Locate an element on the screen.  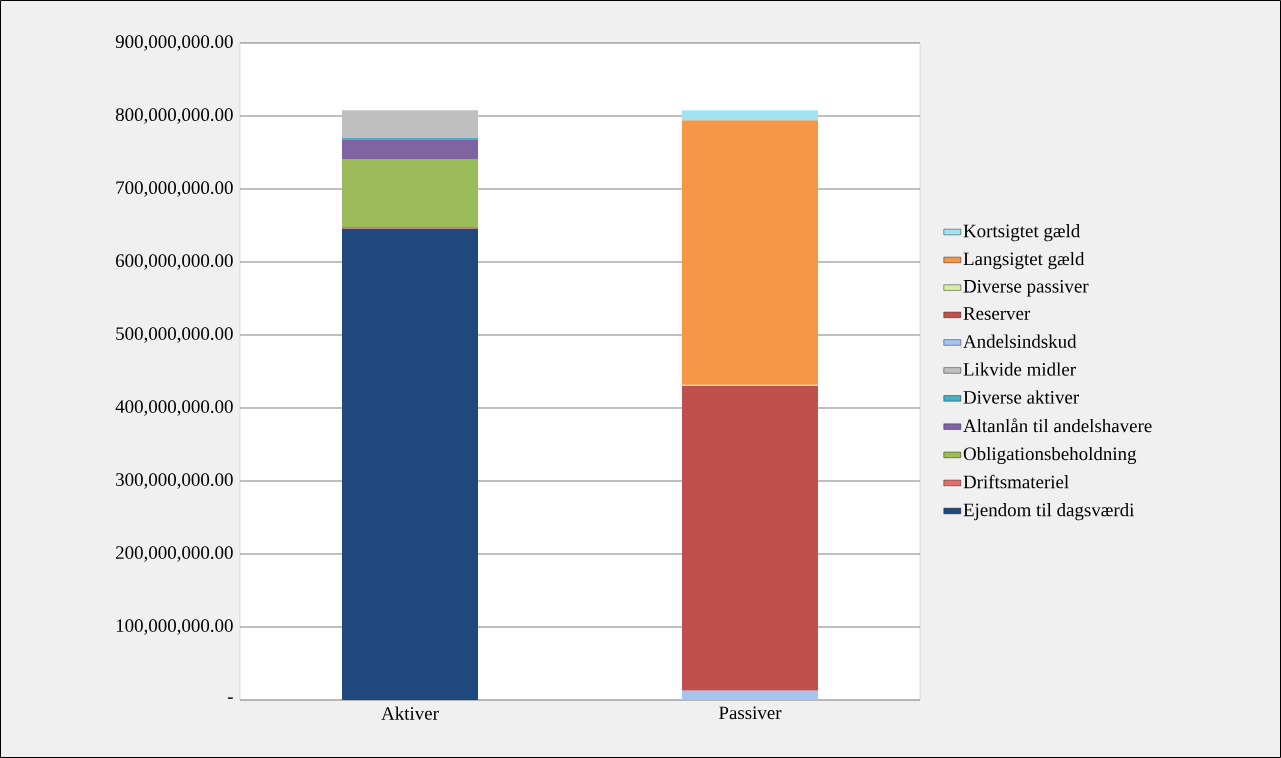
legend-label: Kortsigtet gæld is located at coordinates (1022, 233).